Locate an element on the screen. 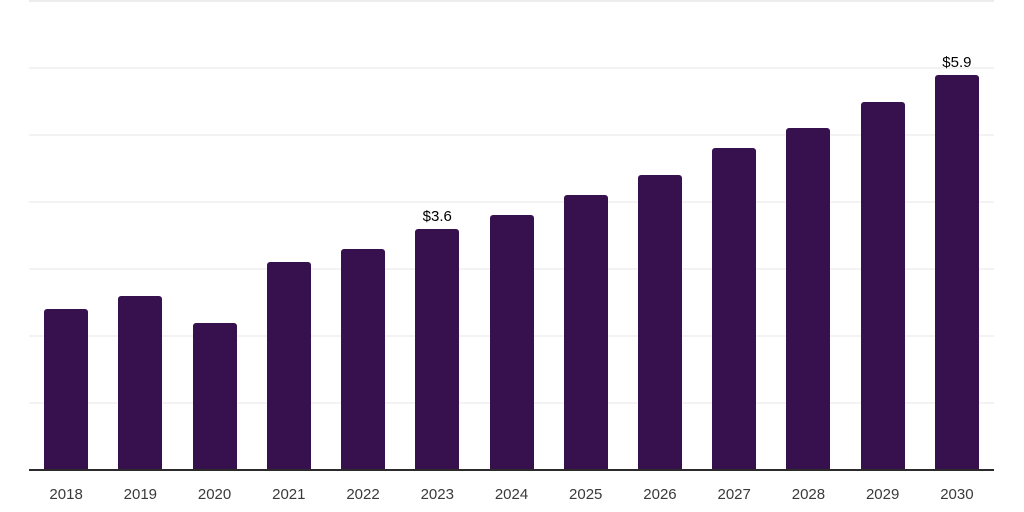 Image resolution: width=1024 pixels, height=512 pixels. x-tick-label: 2025 is located at coordinates (586, 494).